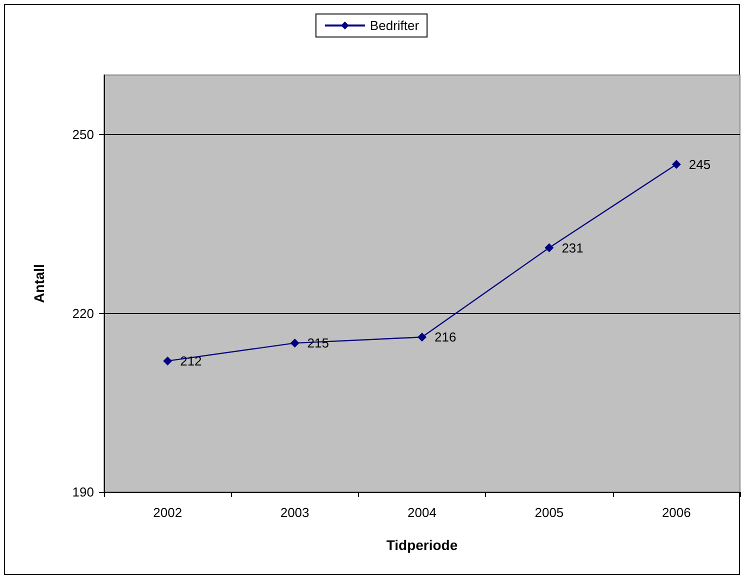 The image size is (743, 579). Describe the element at coordinates (295, 512) in the screenshot. I see `x-tick-label: 2003` at that location.